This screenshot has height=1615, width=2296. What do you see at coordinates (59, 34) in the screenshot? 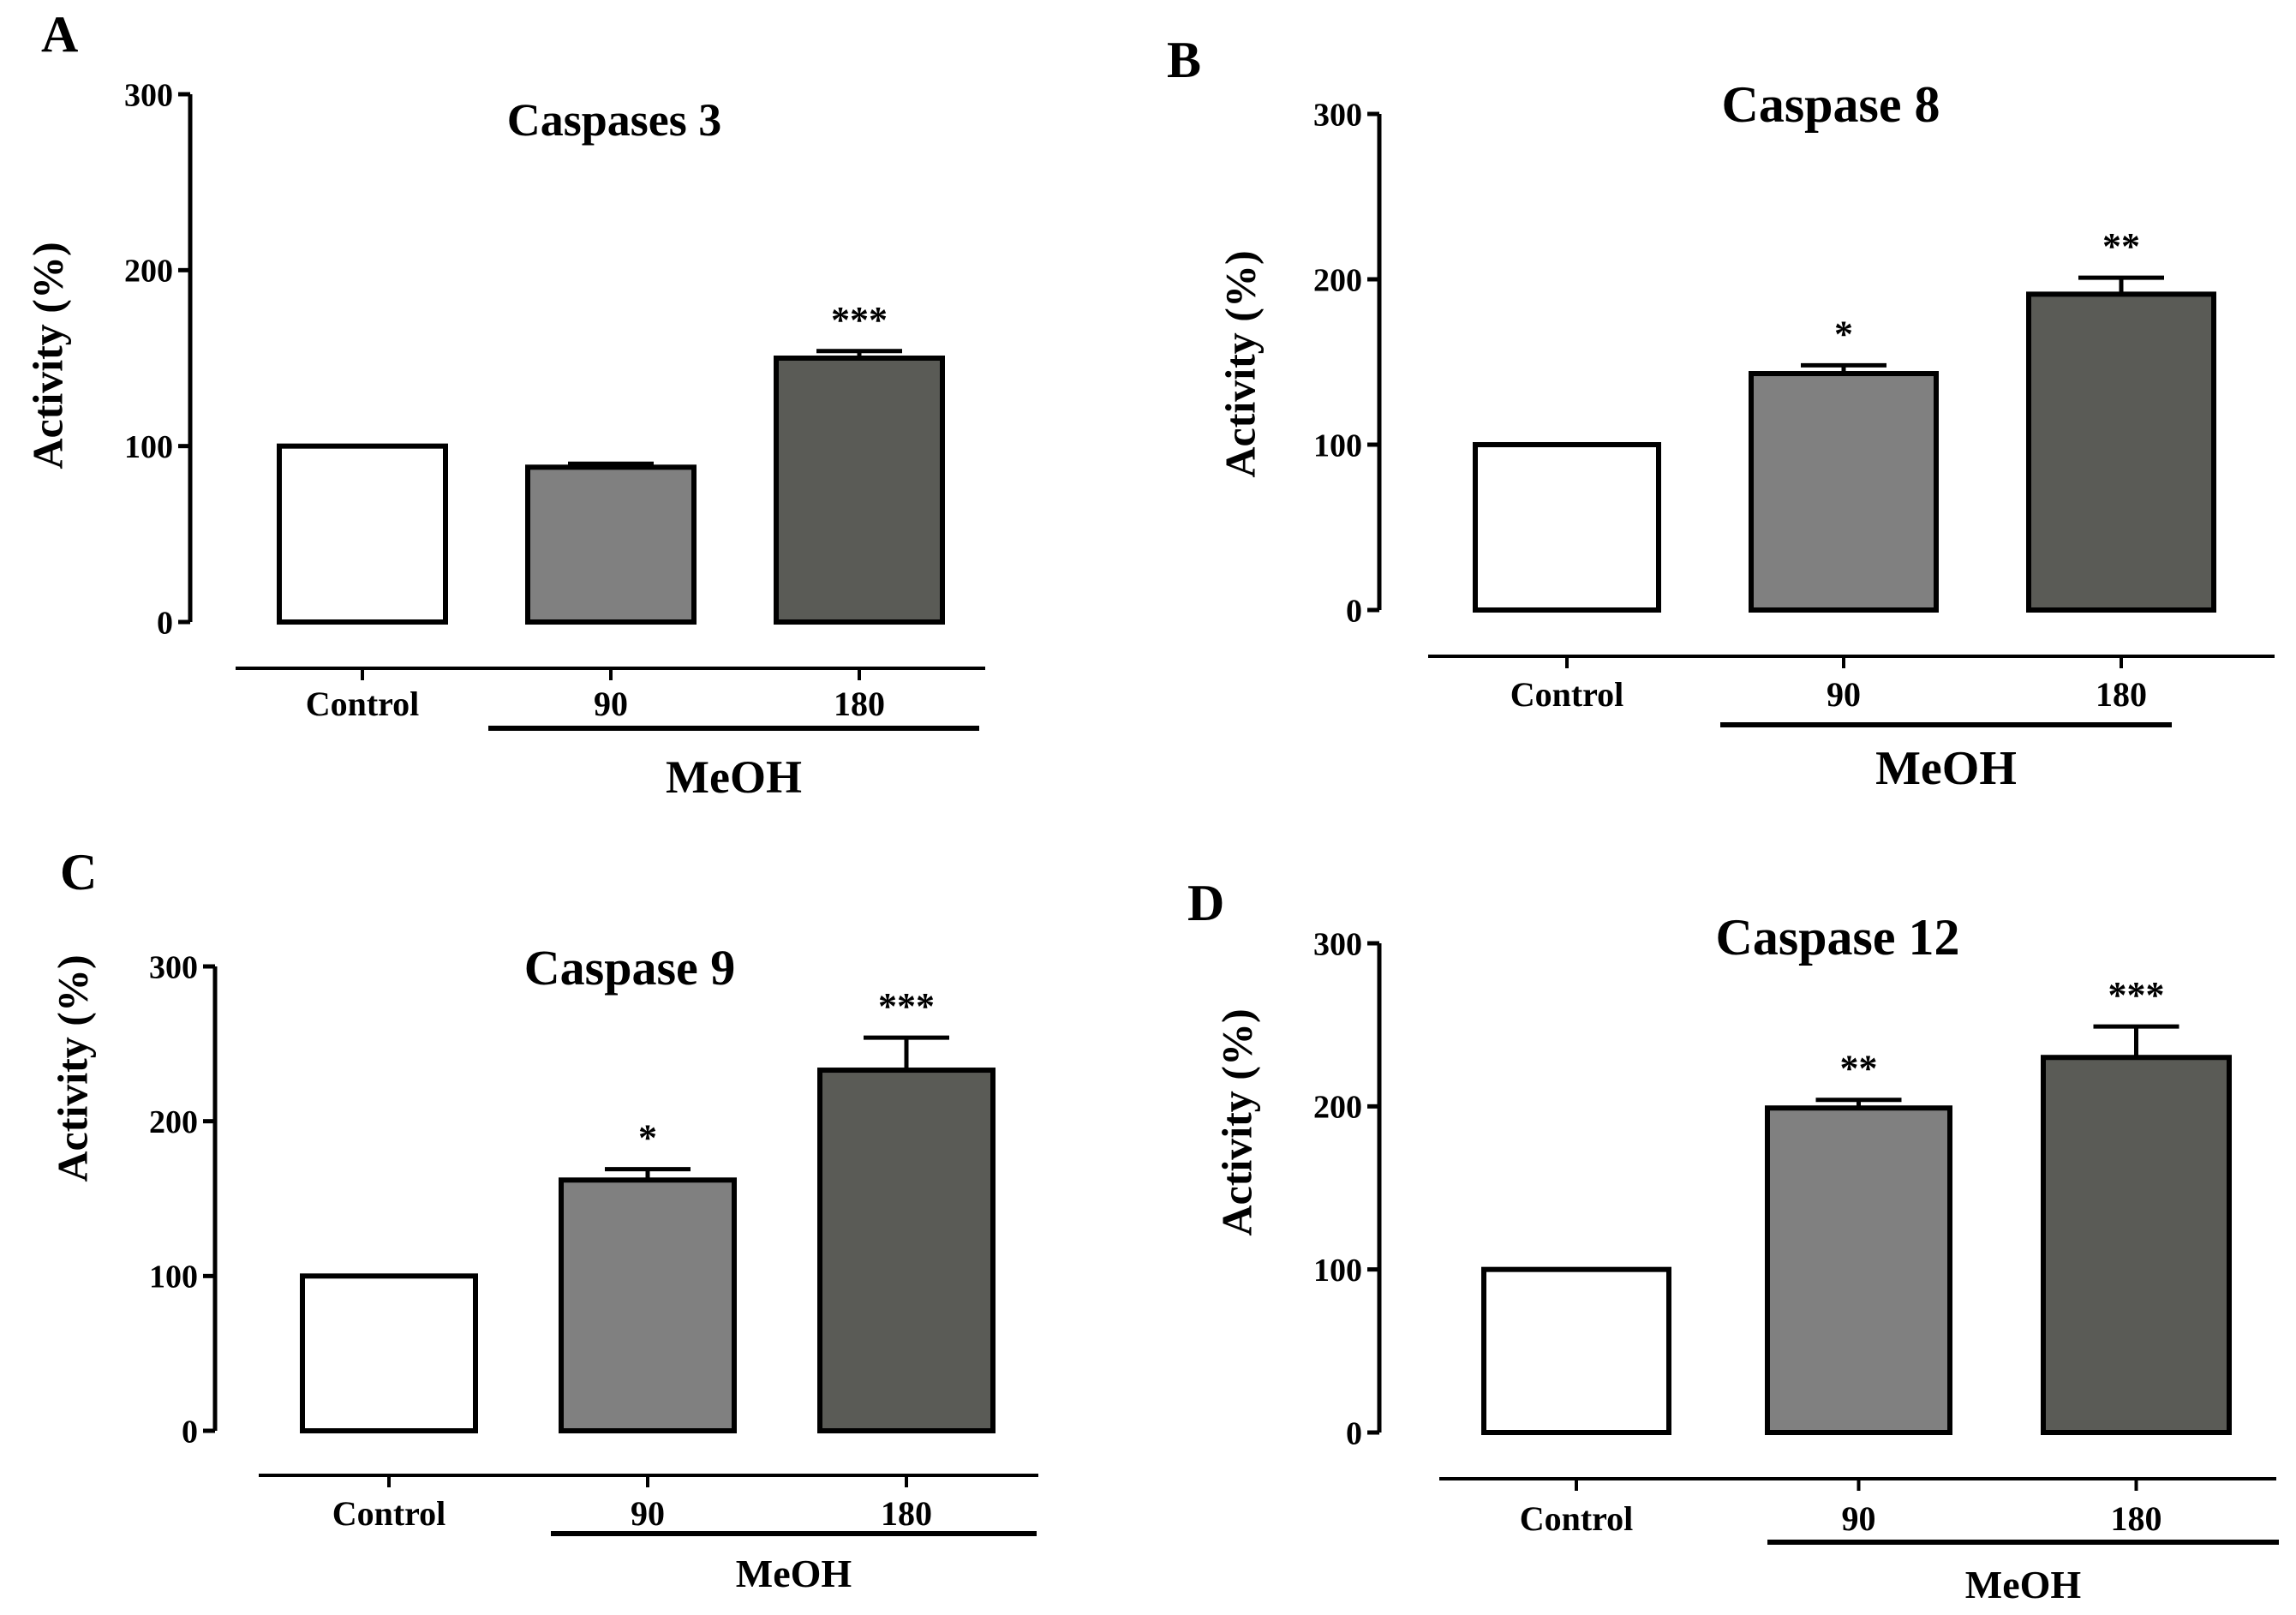
I see `panel-letter: A` at bounding box center [59, 34].